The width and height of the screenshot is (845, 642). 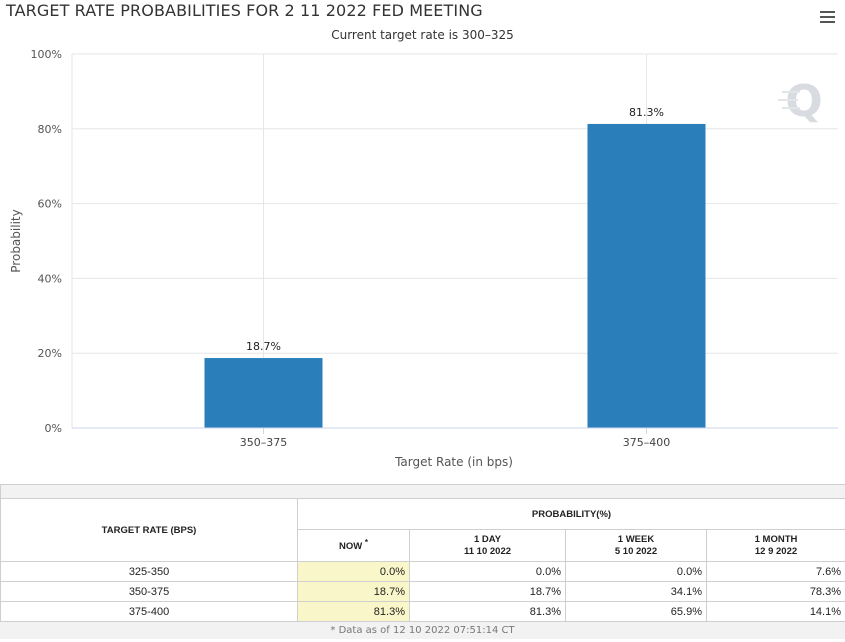 I want to click on data-timestamp-footnote: * Data as of 12 10 2022 07:51:14 CT, so click(x=422, y=630).